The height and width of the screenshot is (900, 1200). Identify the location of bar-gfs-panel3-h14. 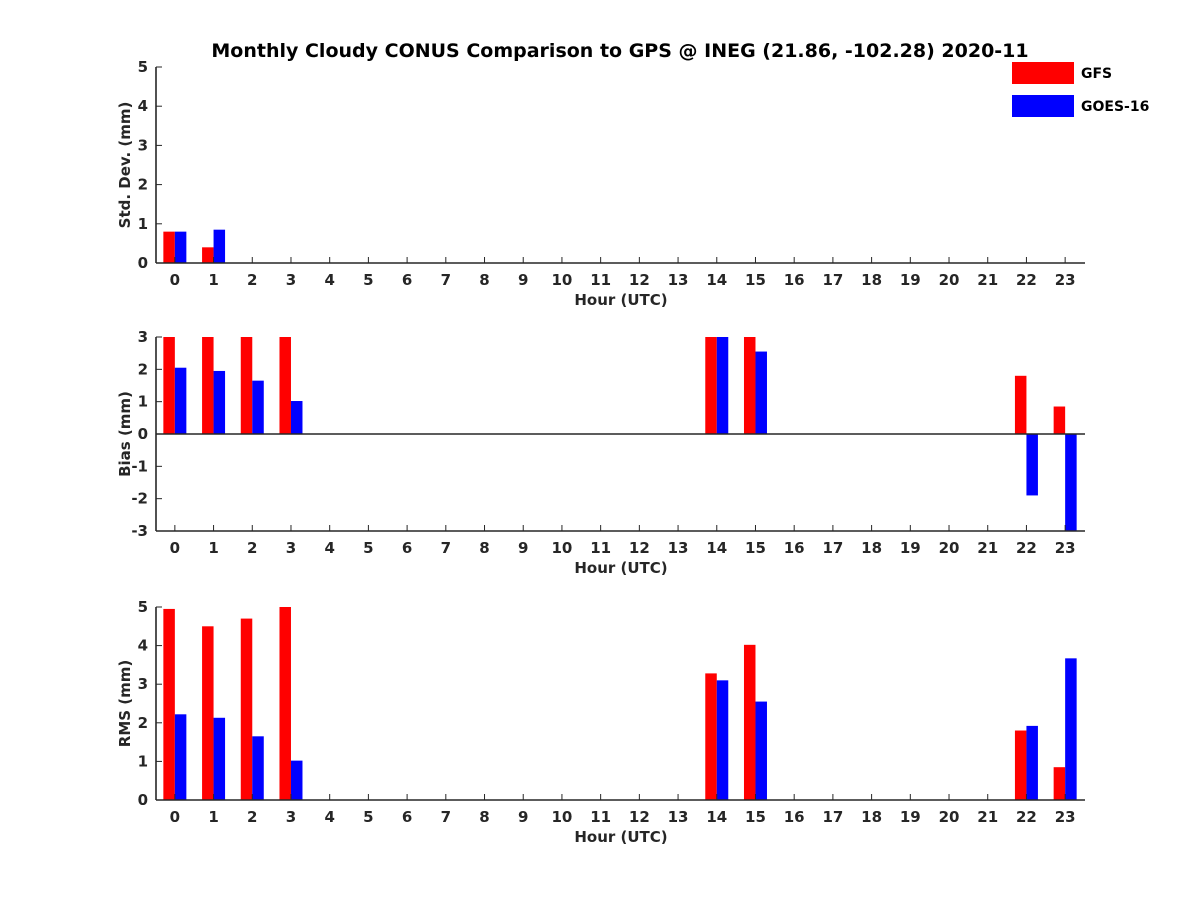
(711, 736).